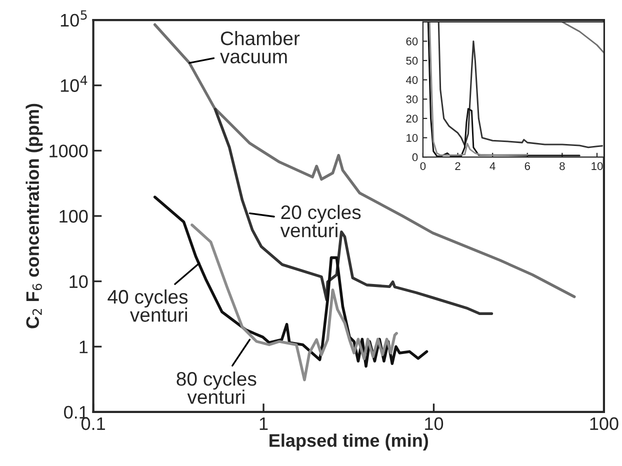  Describe the element at coordinates (604, 423) in the screenshot. I see `x-tick-label: 100` at that location.